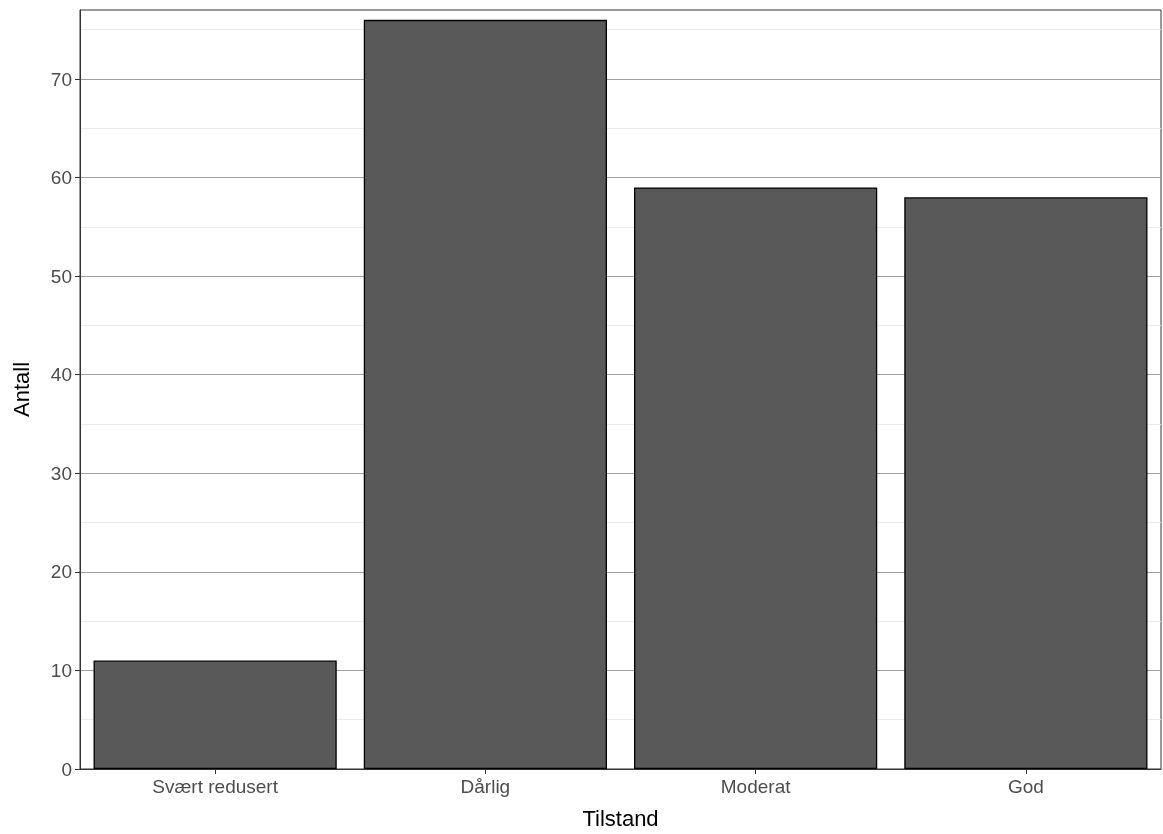 This screenshot has width=1163, height=834. What do you see at coordinates (66, 769) in the screenshot?
I see `y-tick-label: 0` at bounding box center [66, 769].